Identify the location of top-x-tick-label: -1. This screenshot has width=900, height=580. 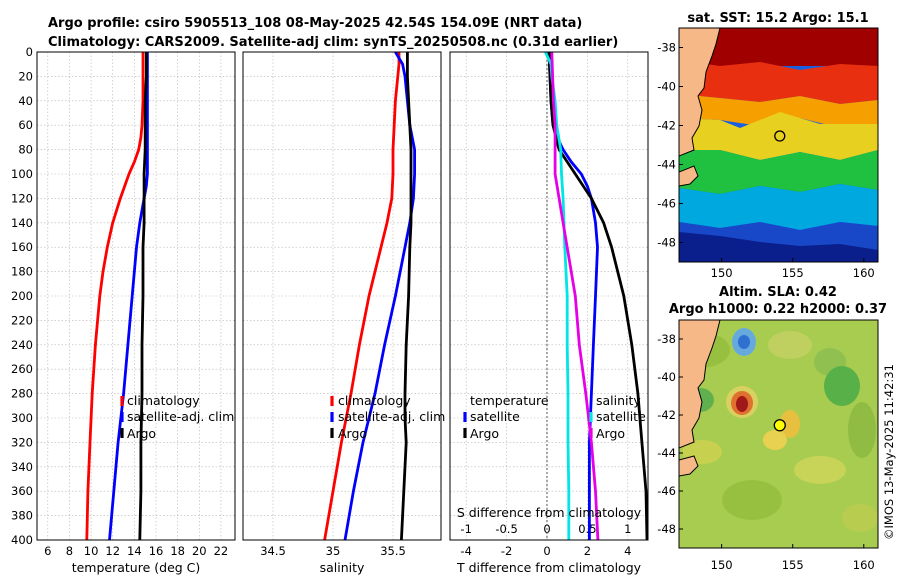
(465, 529).